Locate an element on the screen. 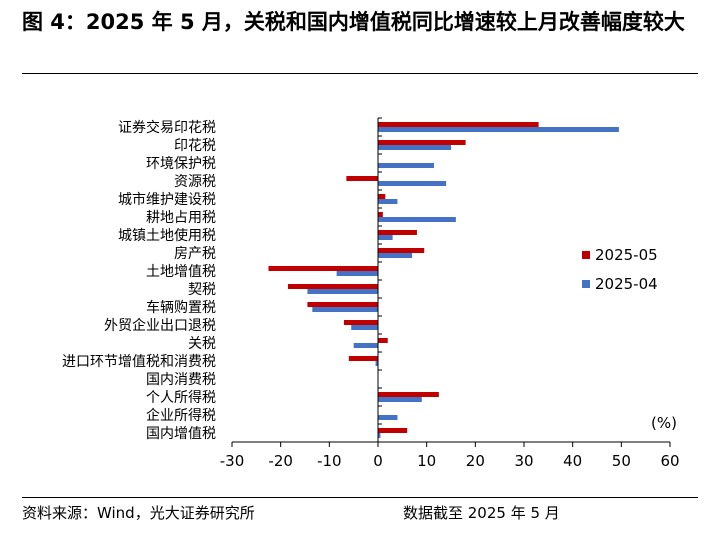 This screenshot has height=533, width=719. x-tick-label: -30 is located at coordinates (232, 461).